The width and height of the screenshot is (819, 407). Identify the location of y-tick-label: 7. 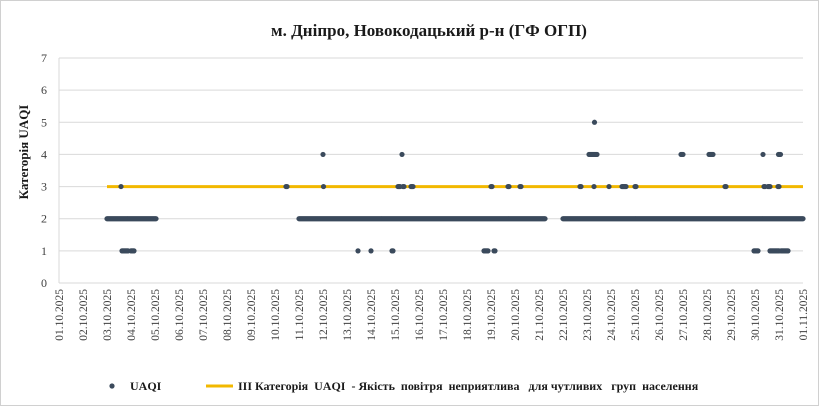
(44, 58).